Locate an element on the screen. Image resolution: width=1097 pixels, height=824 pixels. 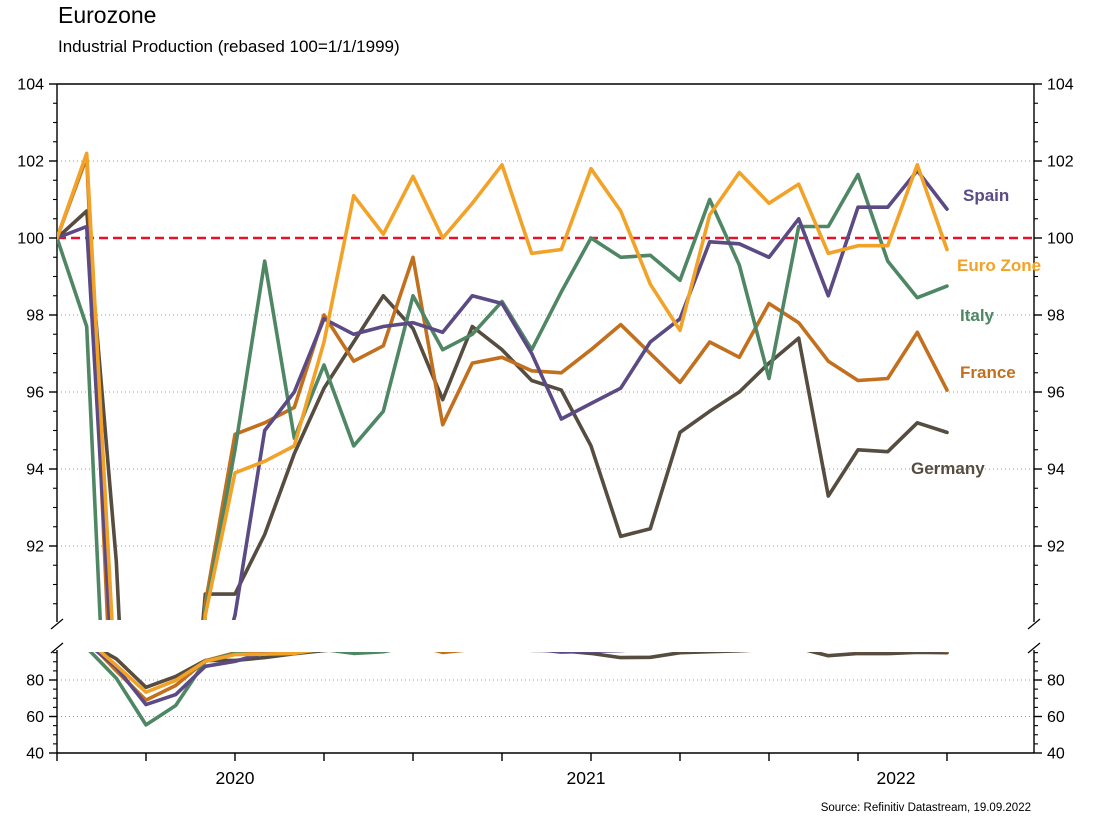
y-axis-label-right: 92 is located at coordinates (1056, 547).